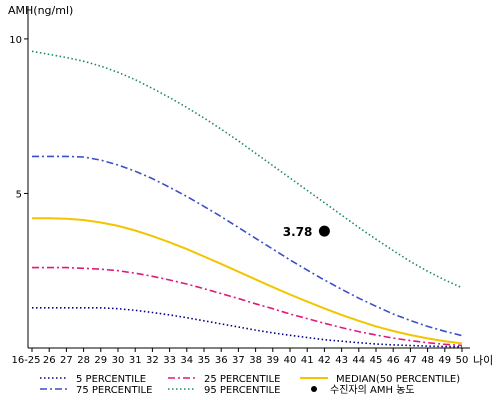  Describe the element at coordinates (25, 360) in the screenshot. I see `x-tick-label: 16-25` at that location.